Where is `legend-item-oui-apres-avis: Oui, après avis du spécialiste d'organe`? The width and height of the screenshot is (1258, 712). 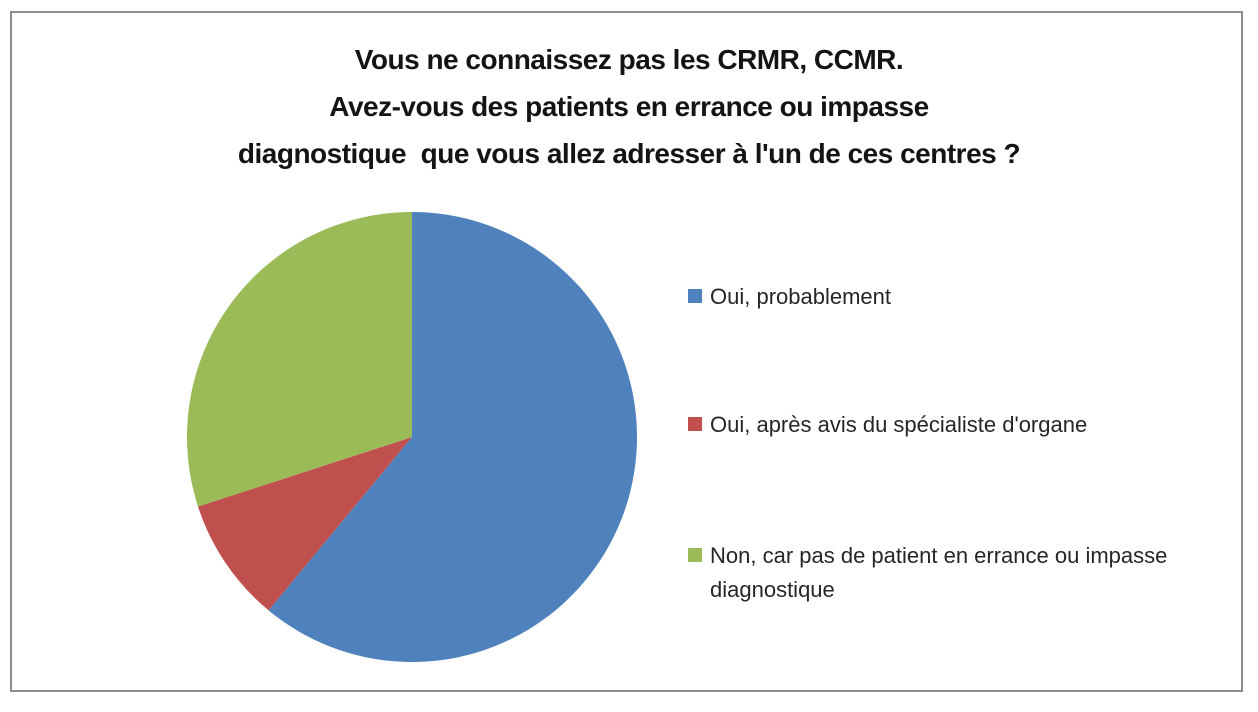
legend-item-oui-apres-avis: Oui, après avis du spécialiste d'organe is located at coordinates (887, 425).